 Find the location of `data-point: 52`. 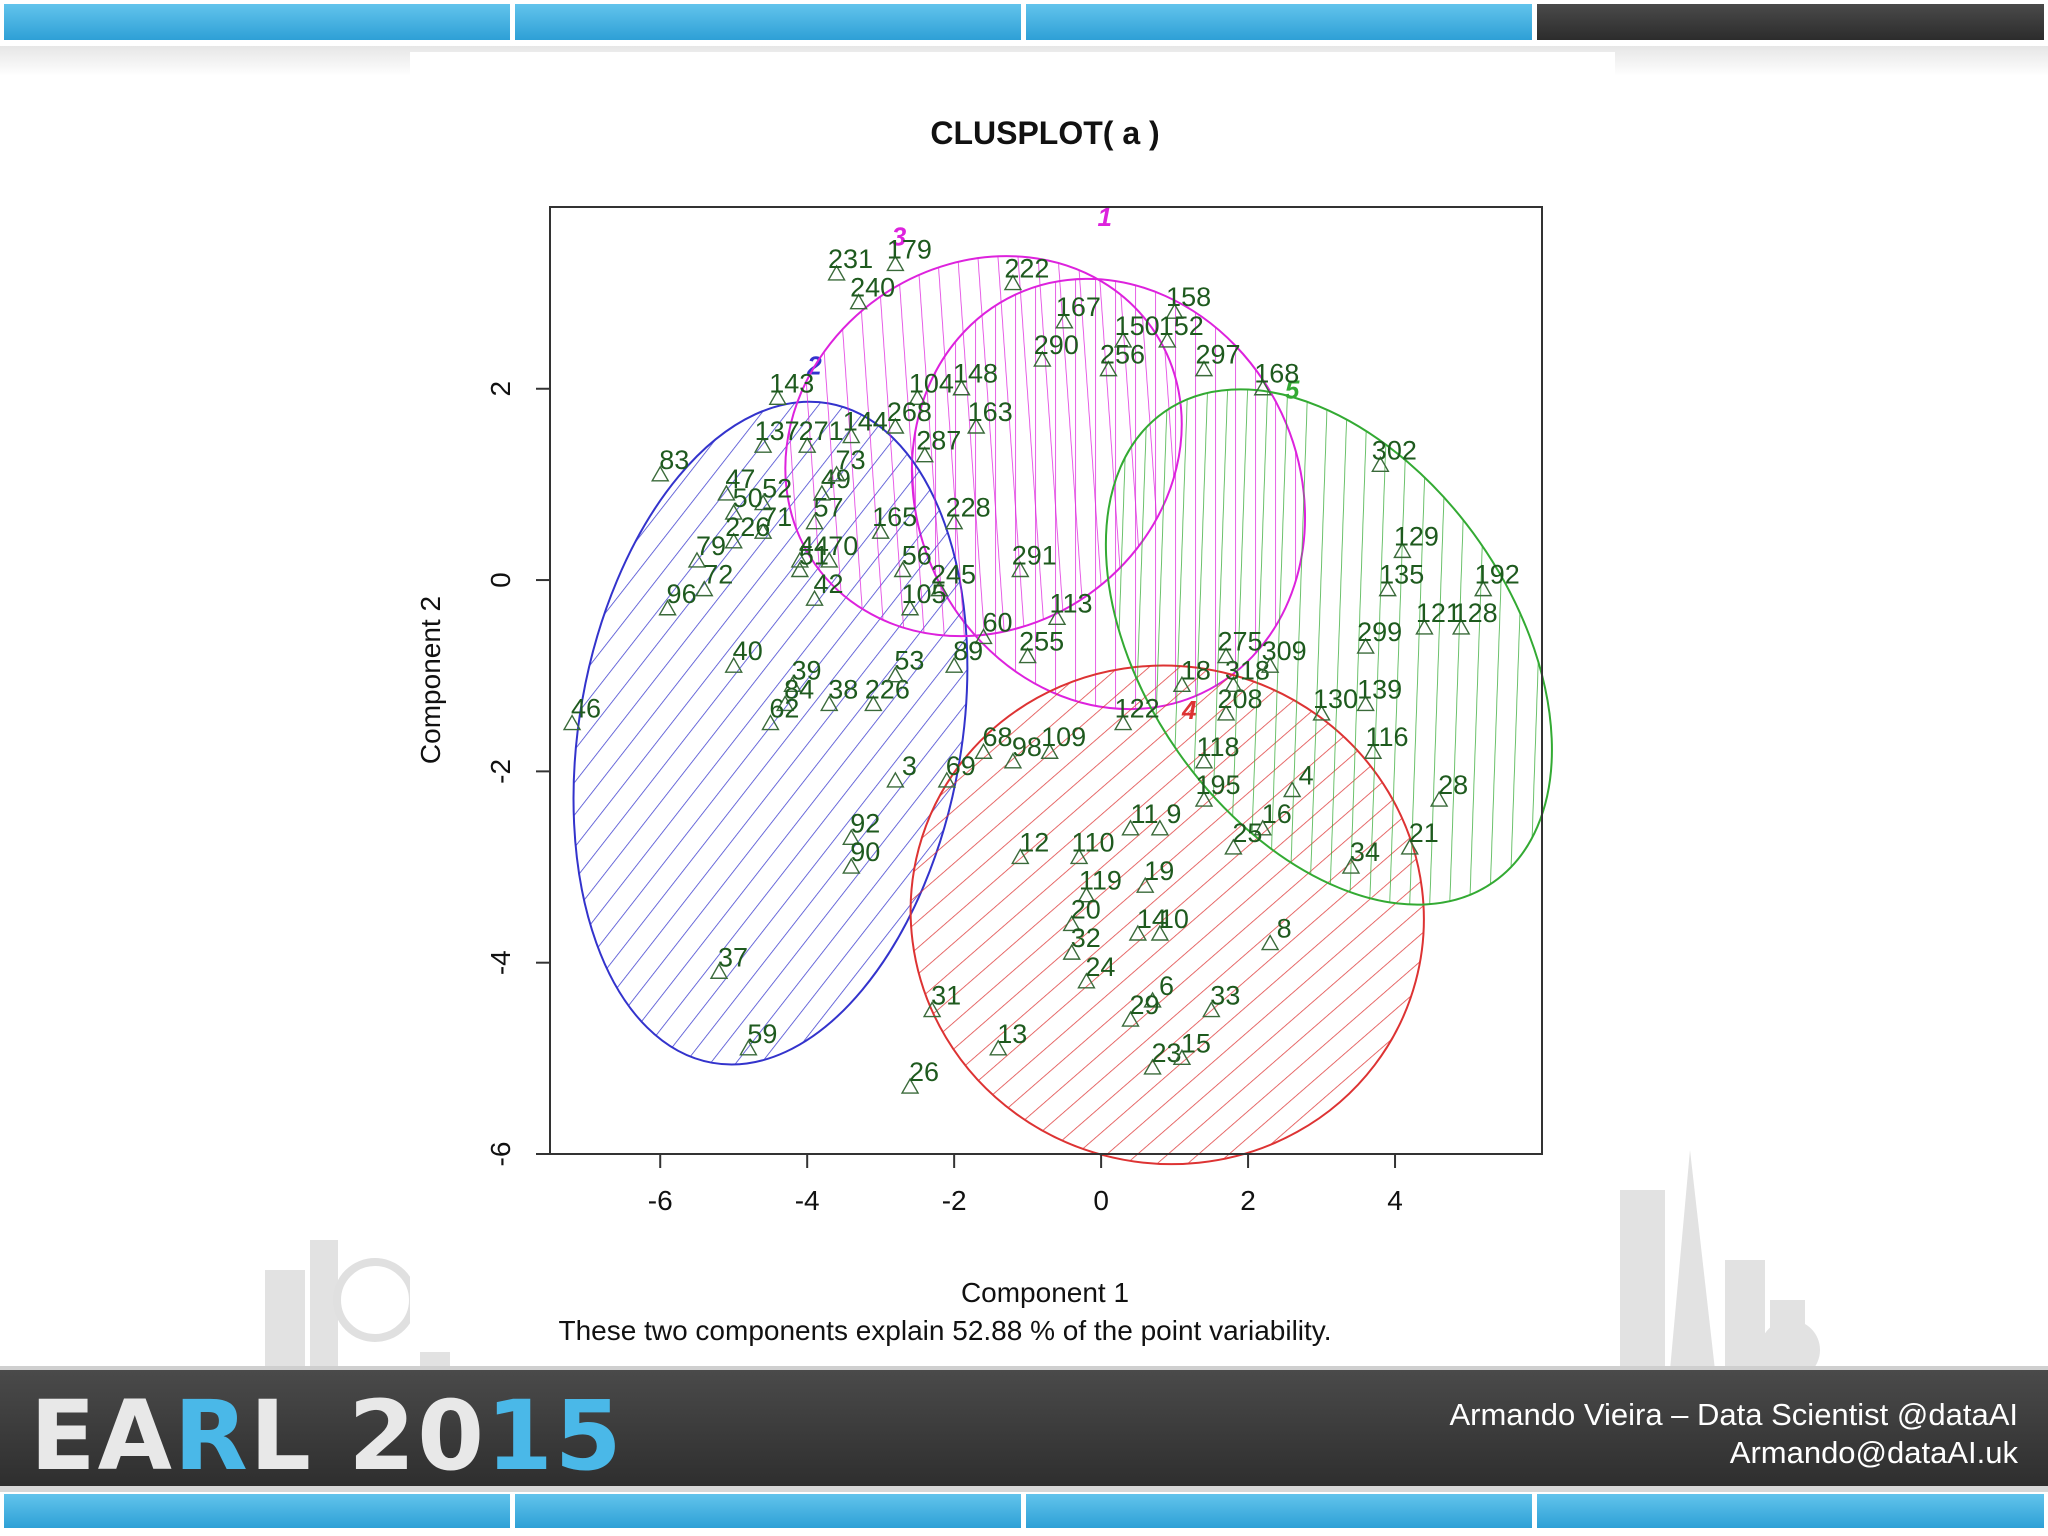

data-point: 52 is located at coordinates (772, 492).